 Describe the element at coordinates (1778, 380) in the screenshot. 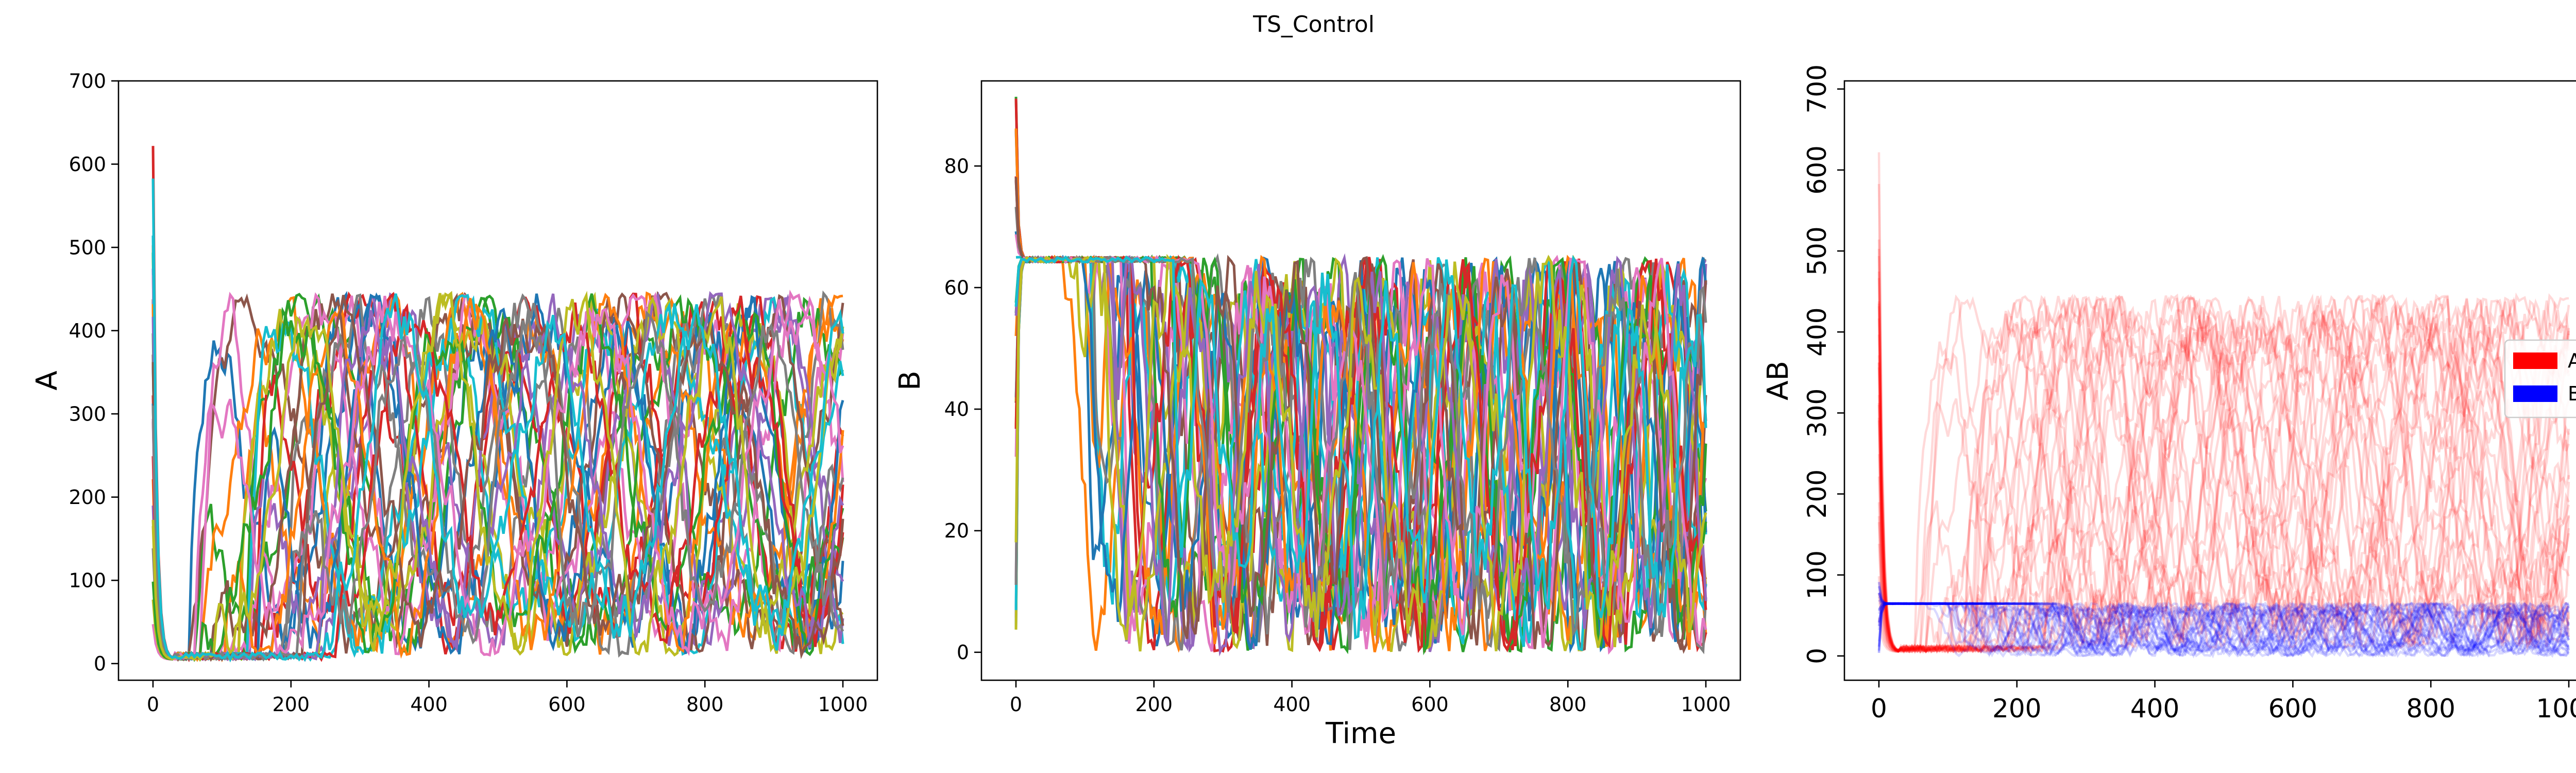

I see `y-axis-label: AB` at that location.